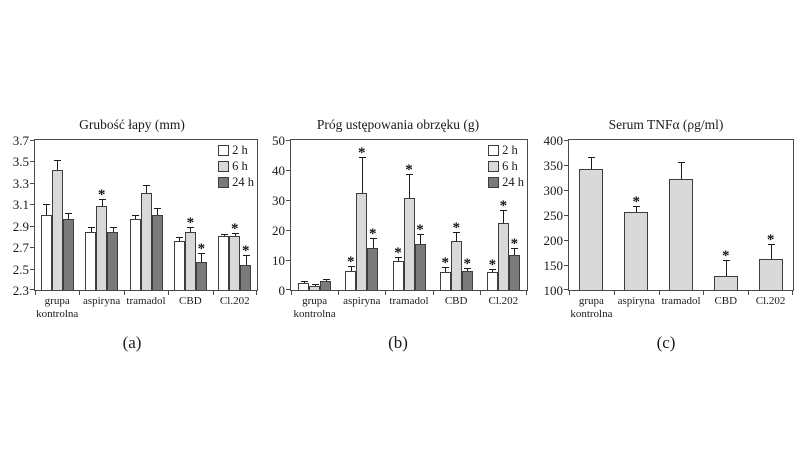 The height and width of the screenshot is (450, 800). What do you see at coordinates (20, 205) in the screenshot?
I see `y-tick-label: 3.1` at bounding box center [20, 205].